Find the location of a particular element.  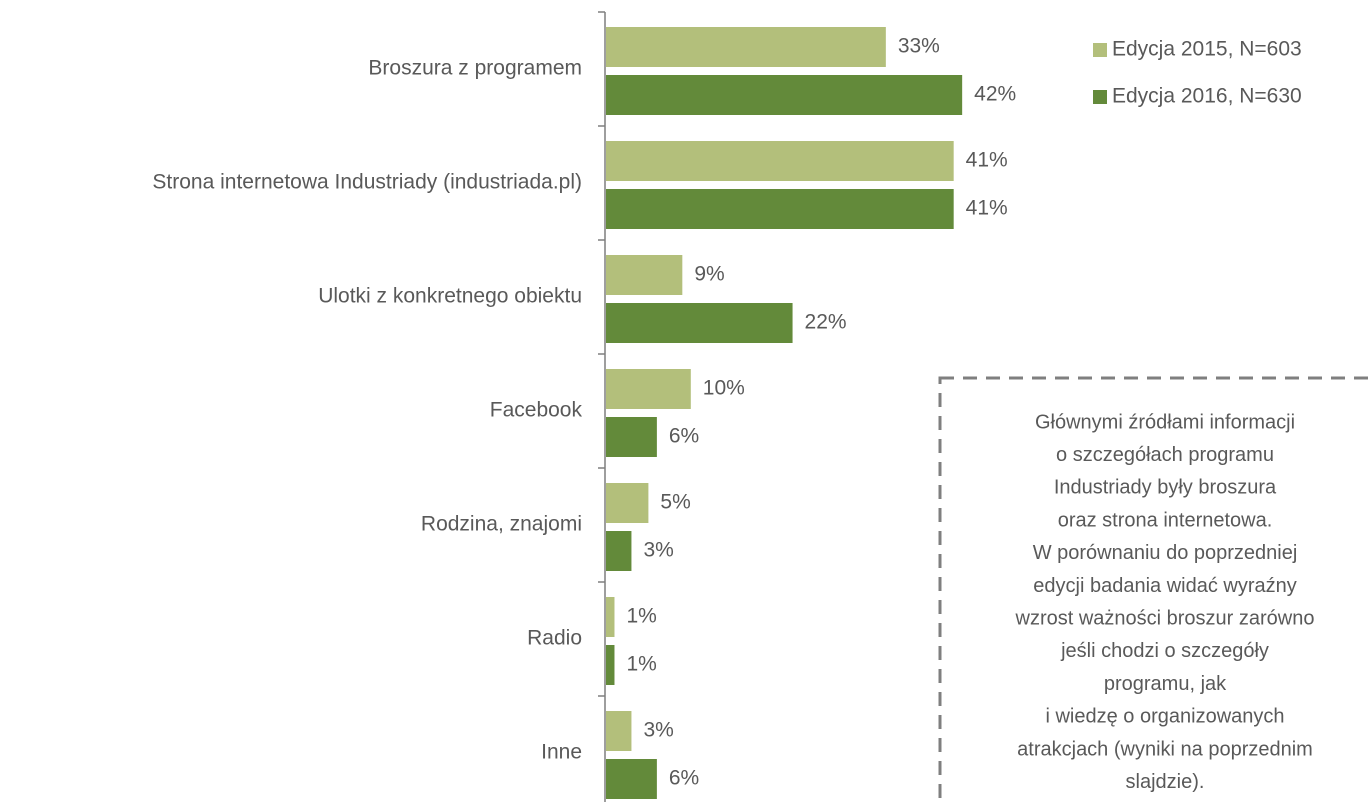

value-label: 42% is located at coordinates (995, 94).